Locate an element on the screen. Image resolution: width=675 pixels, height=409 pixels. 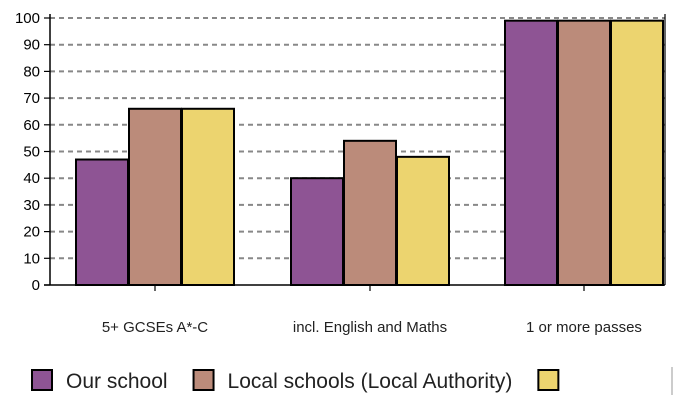
y-tick-label: 70 is located at coordinates (31, 98).